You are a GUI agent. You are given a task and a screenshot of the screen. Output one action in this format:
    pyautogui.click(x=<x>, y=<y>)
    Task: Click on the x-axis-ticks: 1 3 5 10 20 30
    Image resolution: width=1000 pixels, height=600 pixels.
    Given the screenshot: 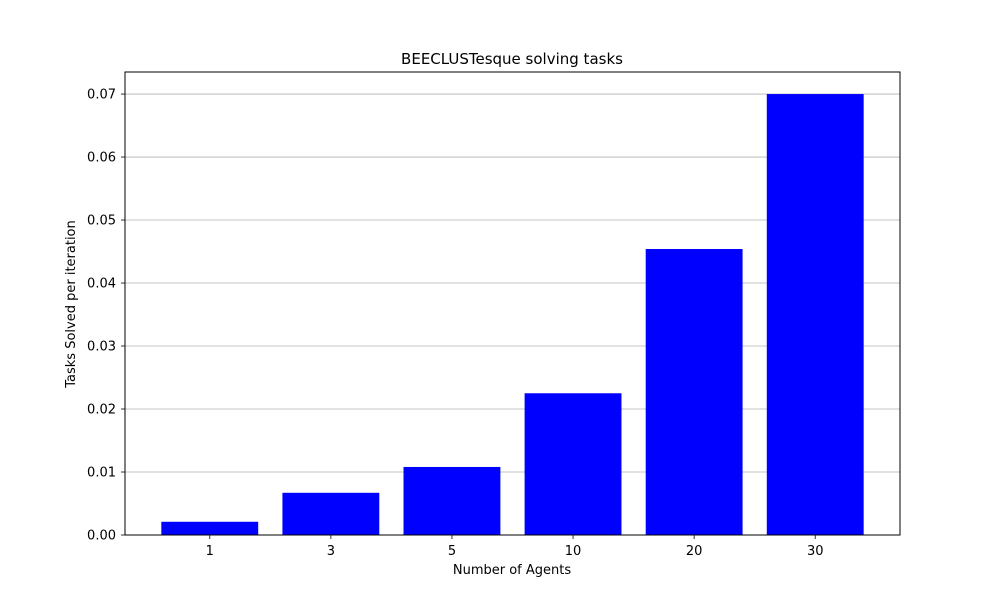 What is the action you would take?
    pyautogui.click(x=515, y=547)
    